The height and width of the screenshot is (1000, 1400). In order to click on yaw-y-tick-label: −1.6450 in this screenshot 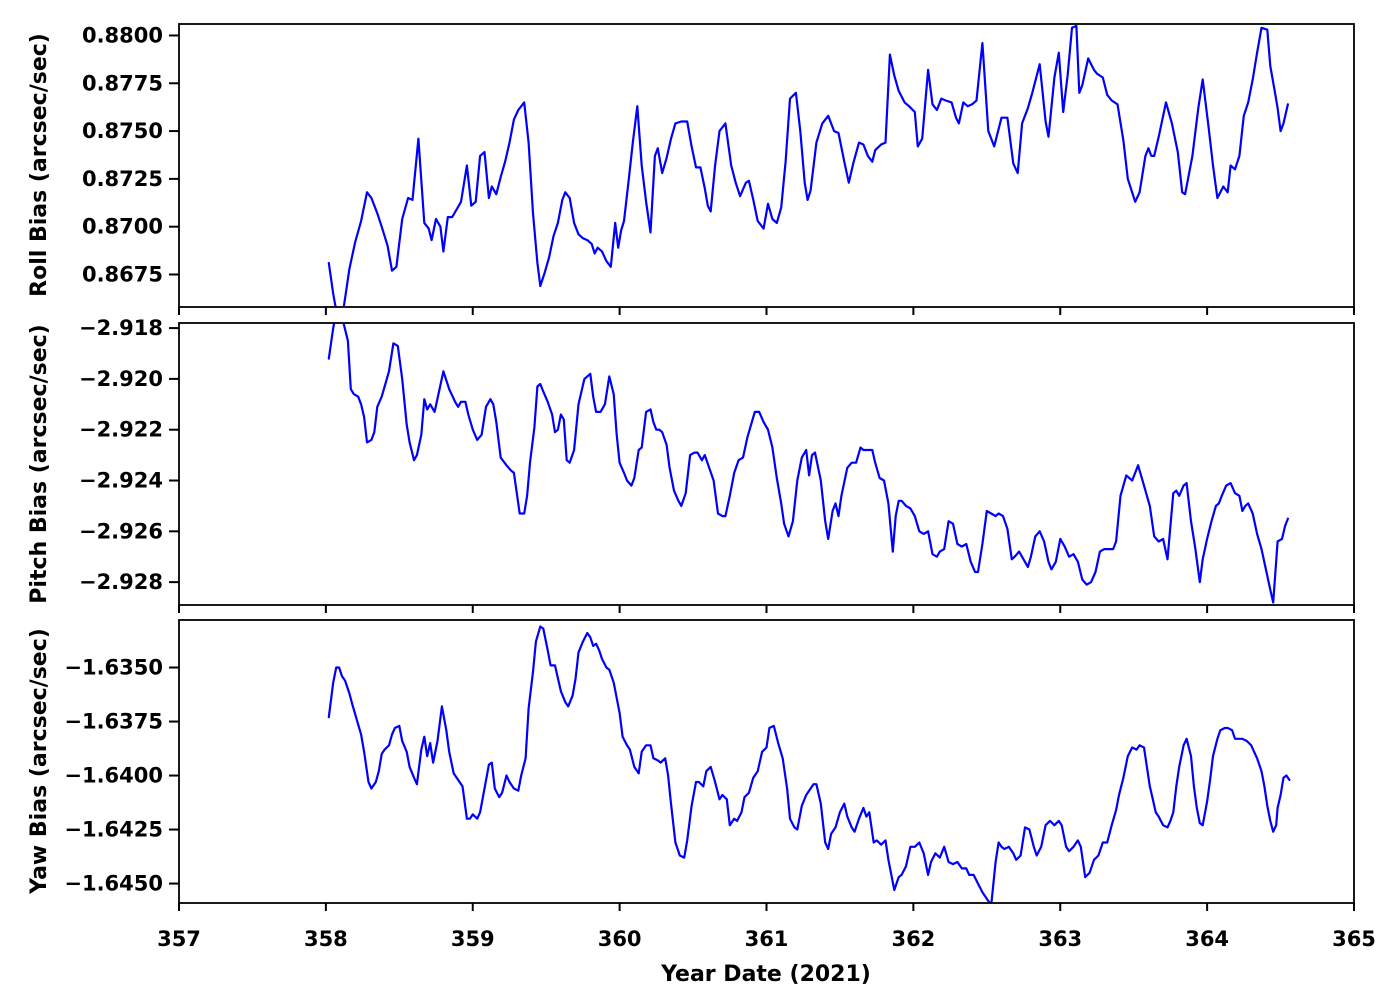, I will do `click(113, 884)`.